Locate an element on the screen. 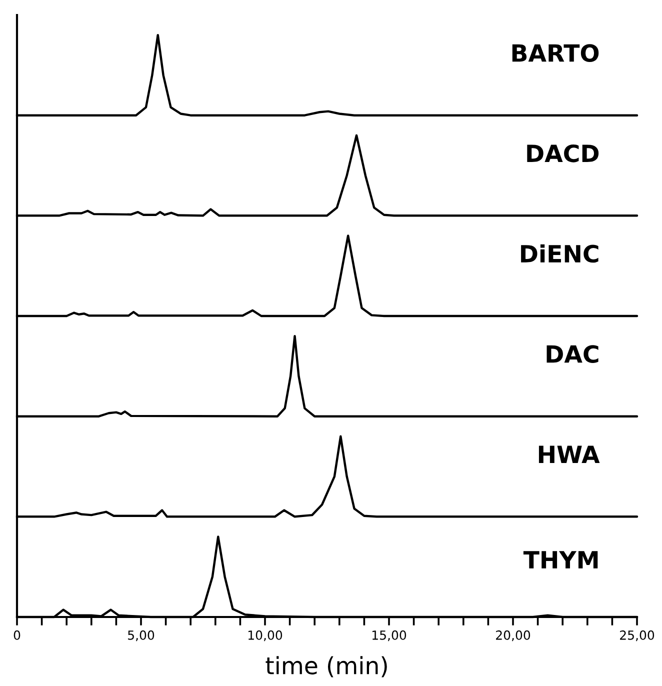  x-axis-title: time (min) is located at coordinates (326, 667).